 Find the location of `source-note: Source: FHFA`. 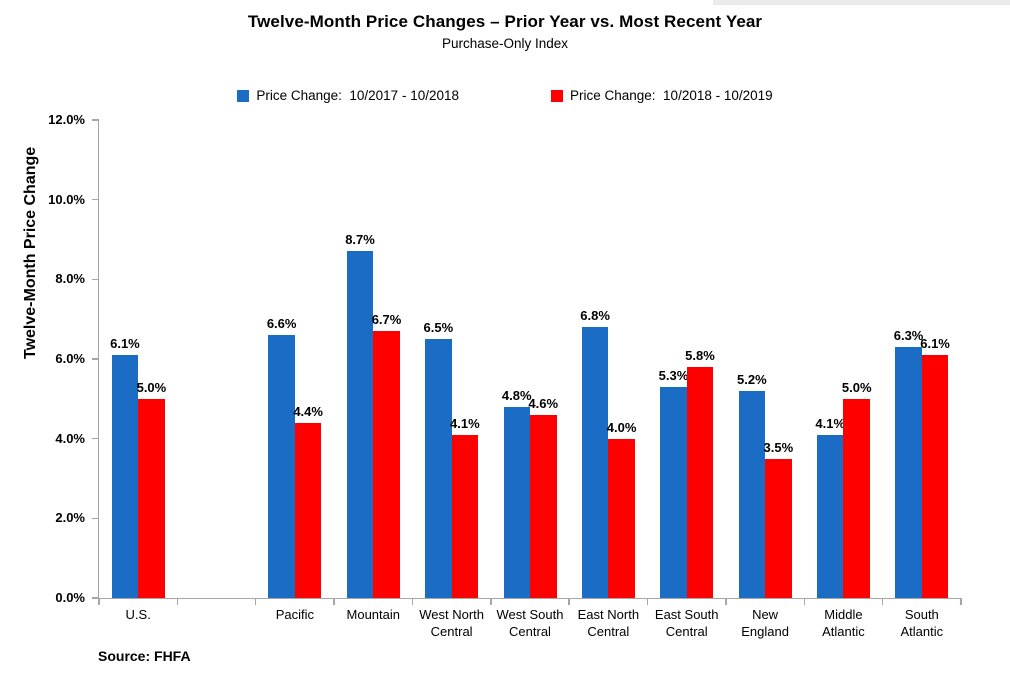

source-note: Source: FHFA is located at coordinates (144, 656).